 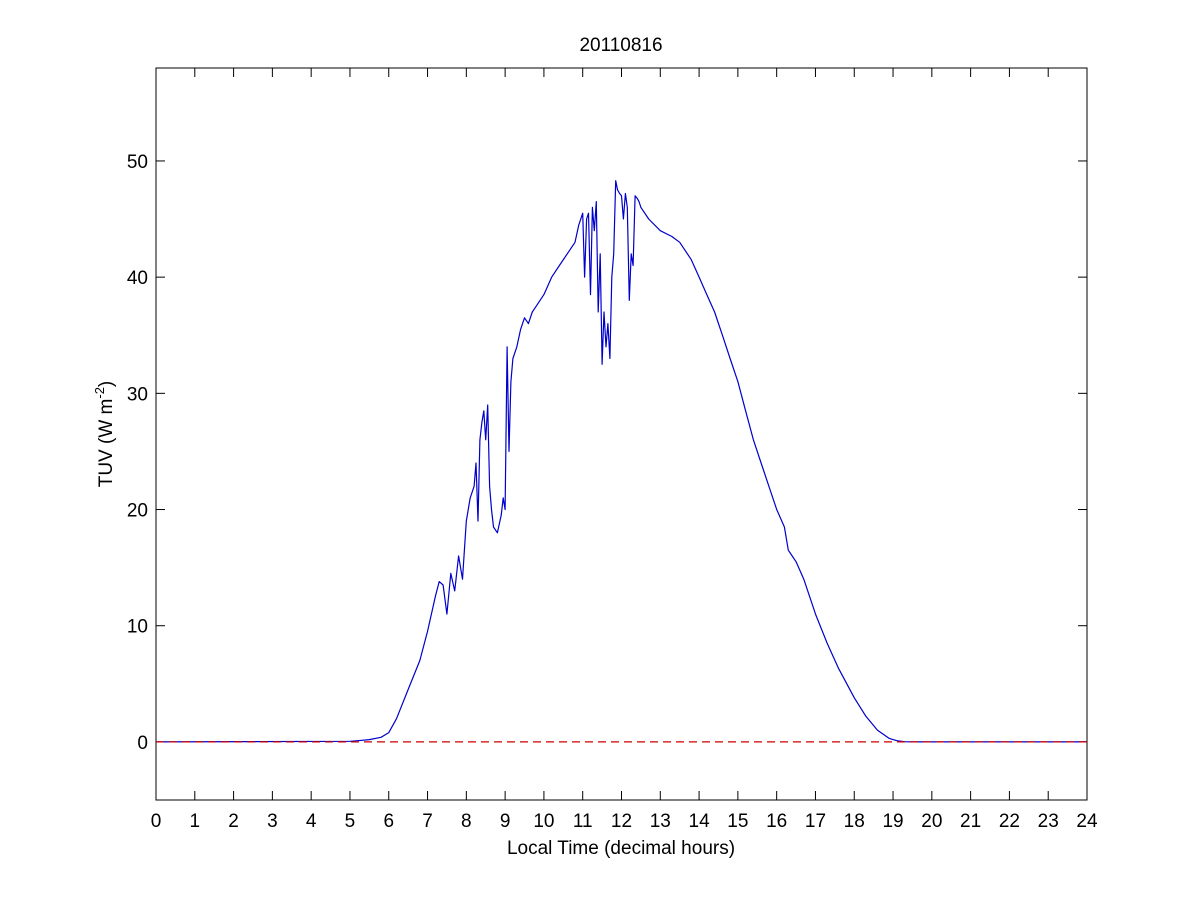 What do you see at coordinates (272, 821) in the screenshot?
I see `x-tick-label: 3` at bounding box center [272, 821].